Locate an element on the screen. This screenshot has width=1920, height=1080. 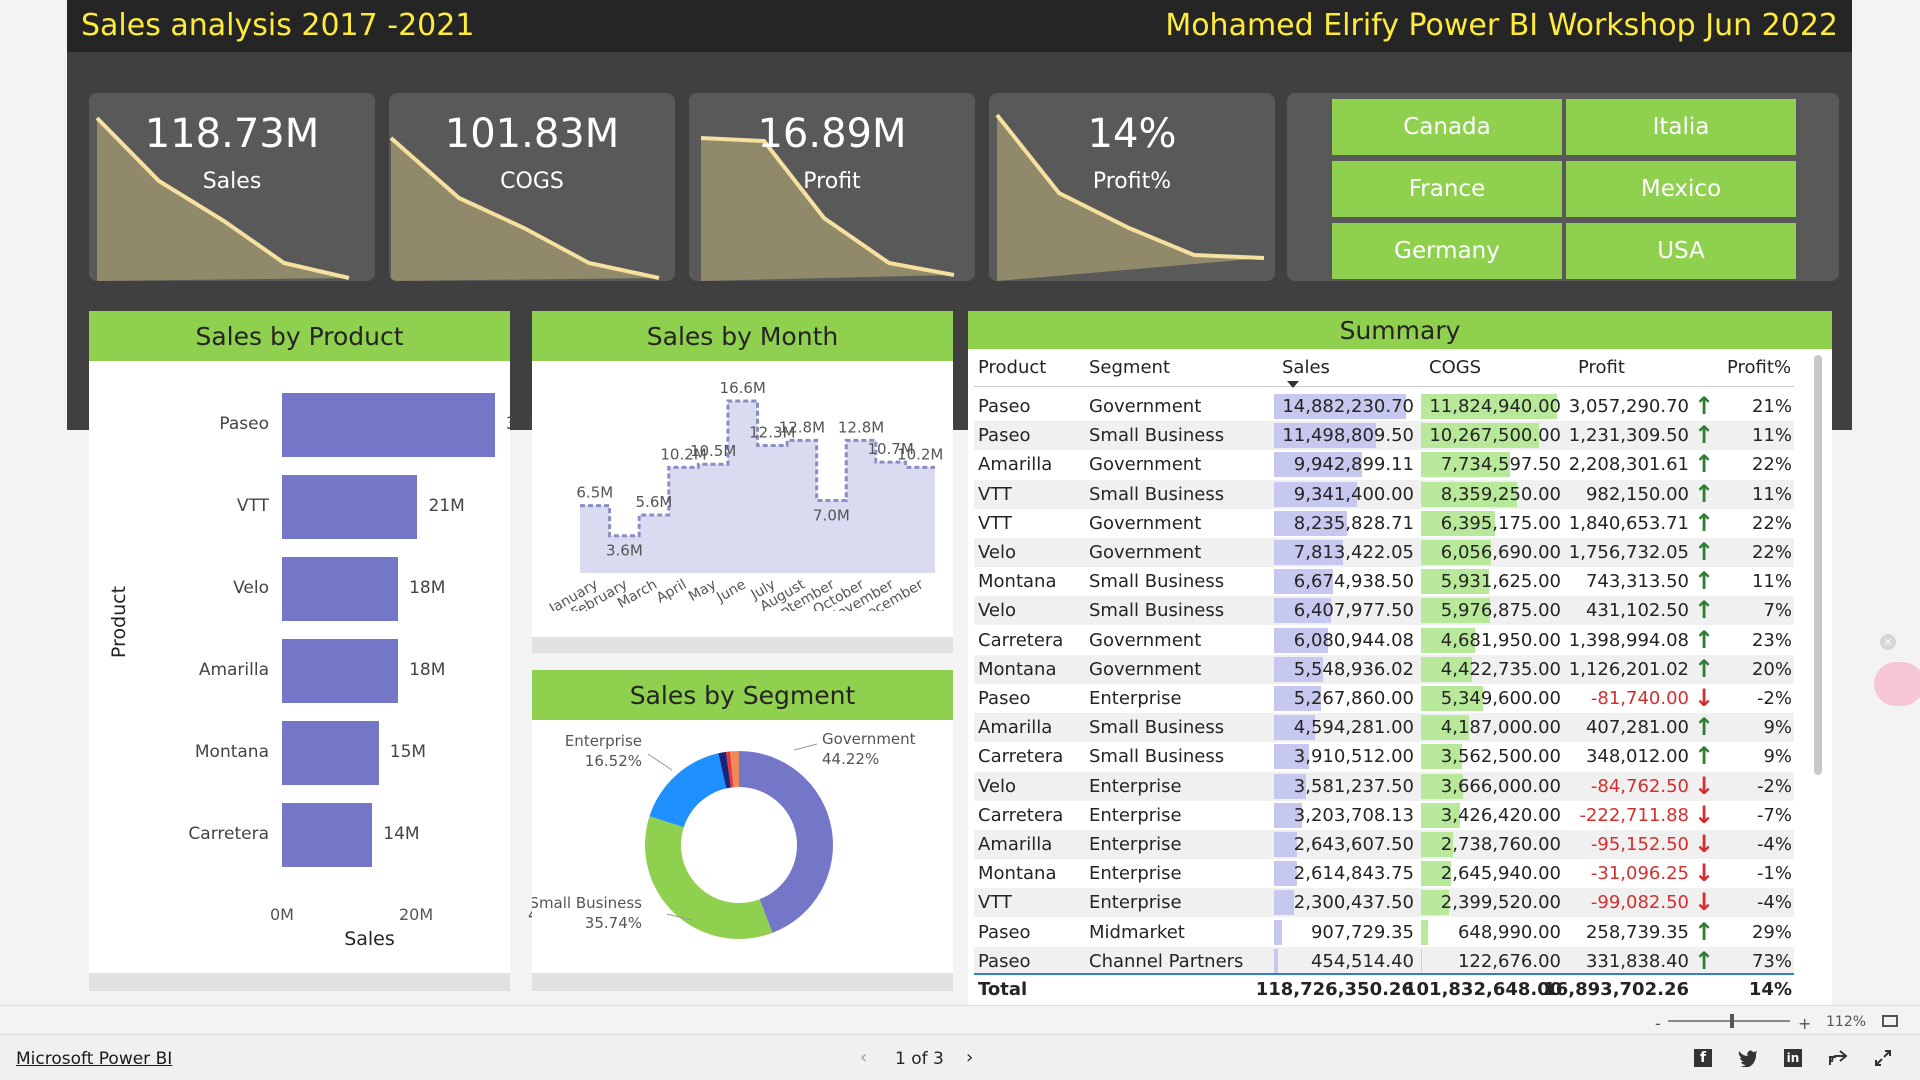
x-axis-label: Sales is located at coordinates (369, 939).